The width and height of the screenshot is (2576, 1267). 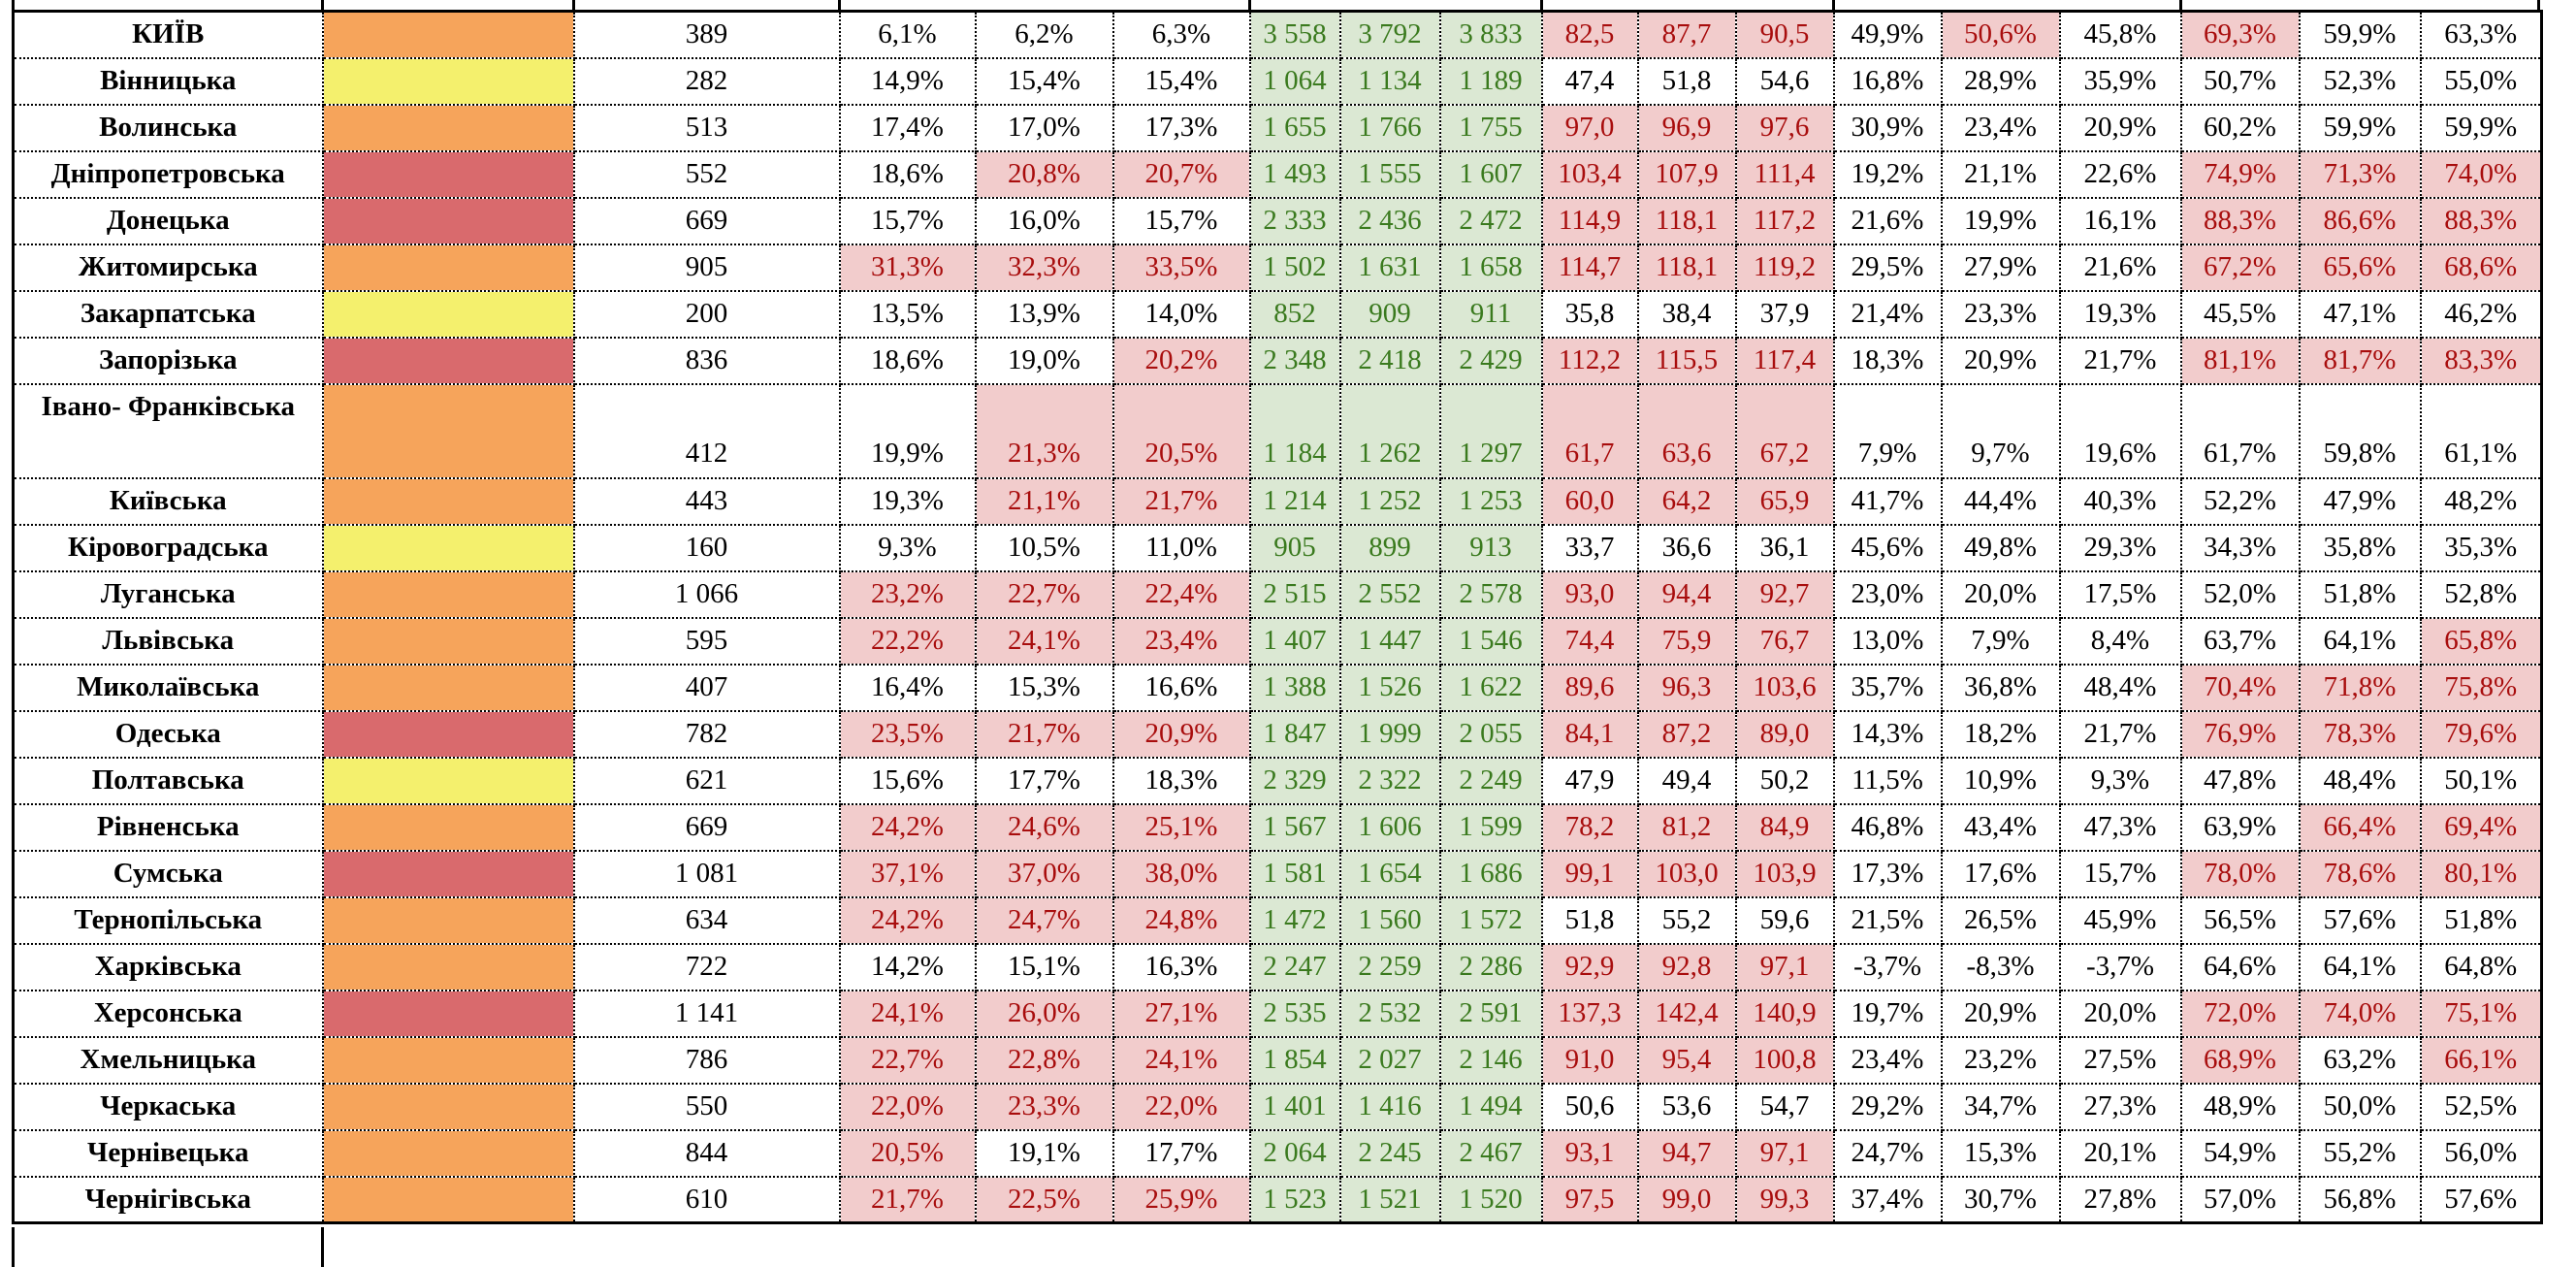 What do you see at coordinates (1686, 734) in the screenshot?
I see `index-cell: 87,2` at bounding box center [1686, 734].